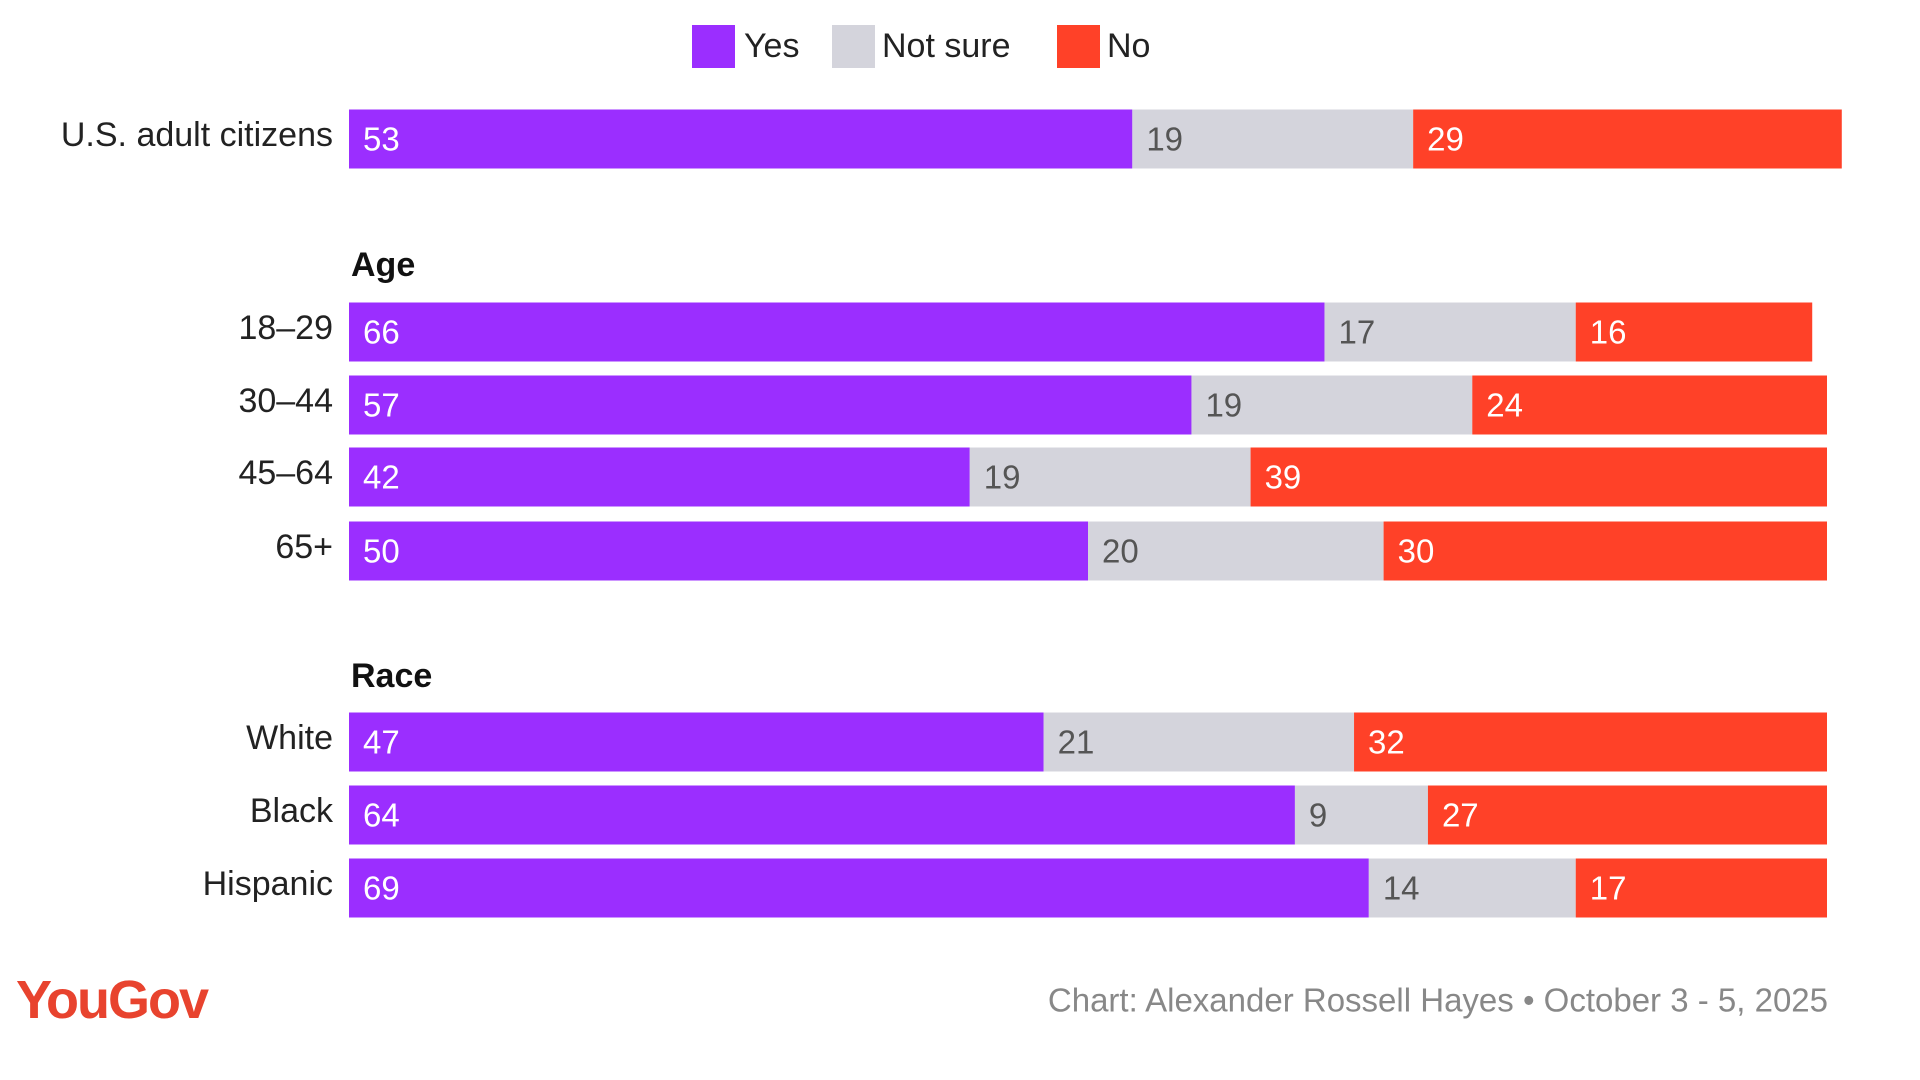 Image resolution: width=1920 pixels, height=1080 pixels. Describe the element at coordinates (946, 46) in the screenshot. I see `legend-label: Not sure` at that location.